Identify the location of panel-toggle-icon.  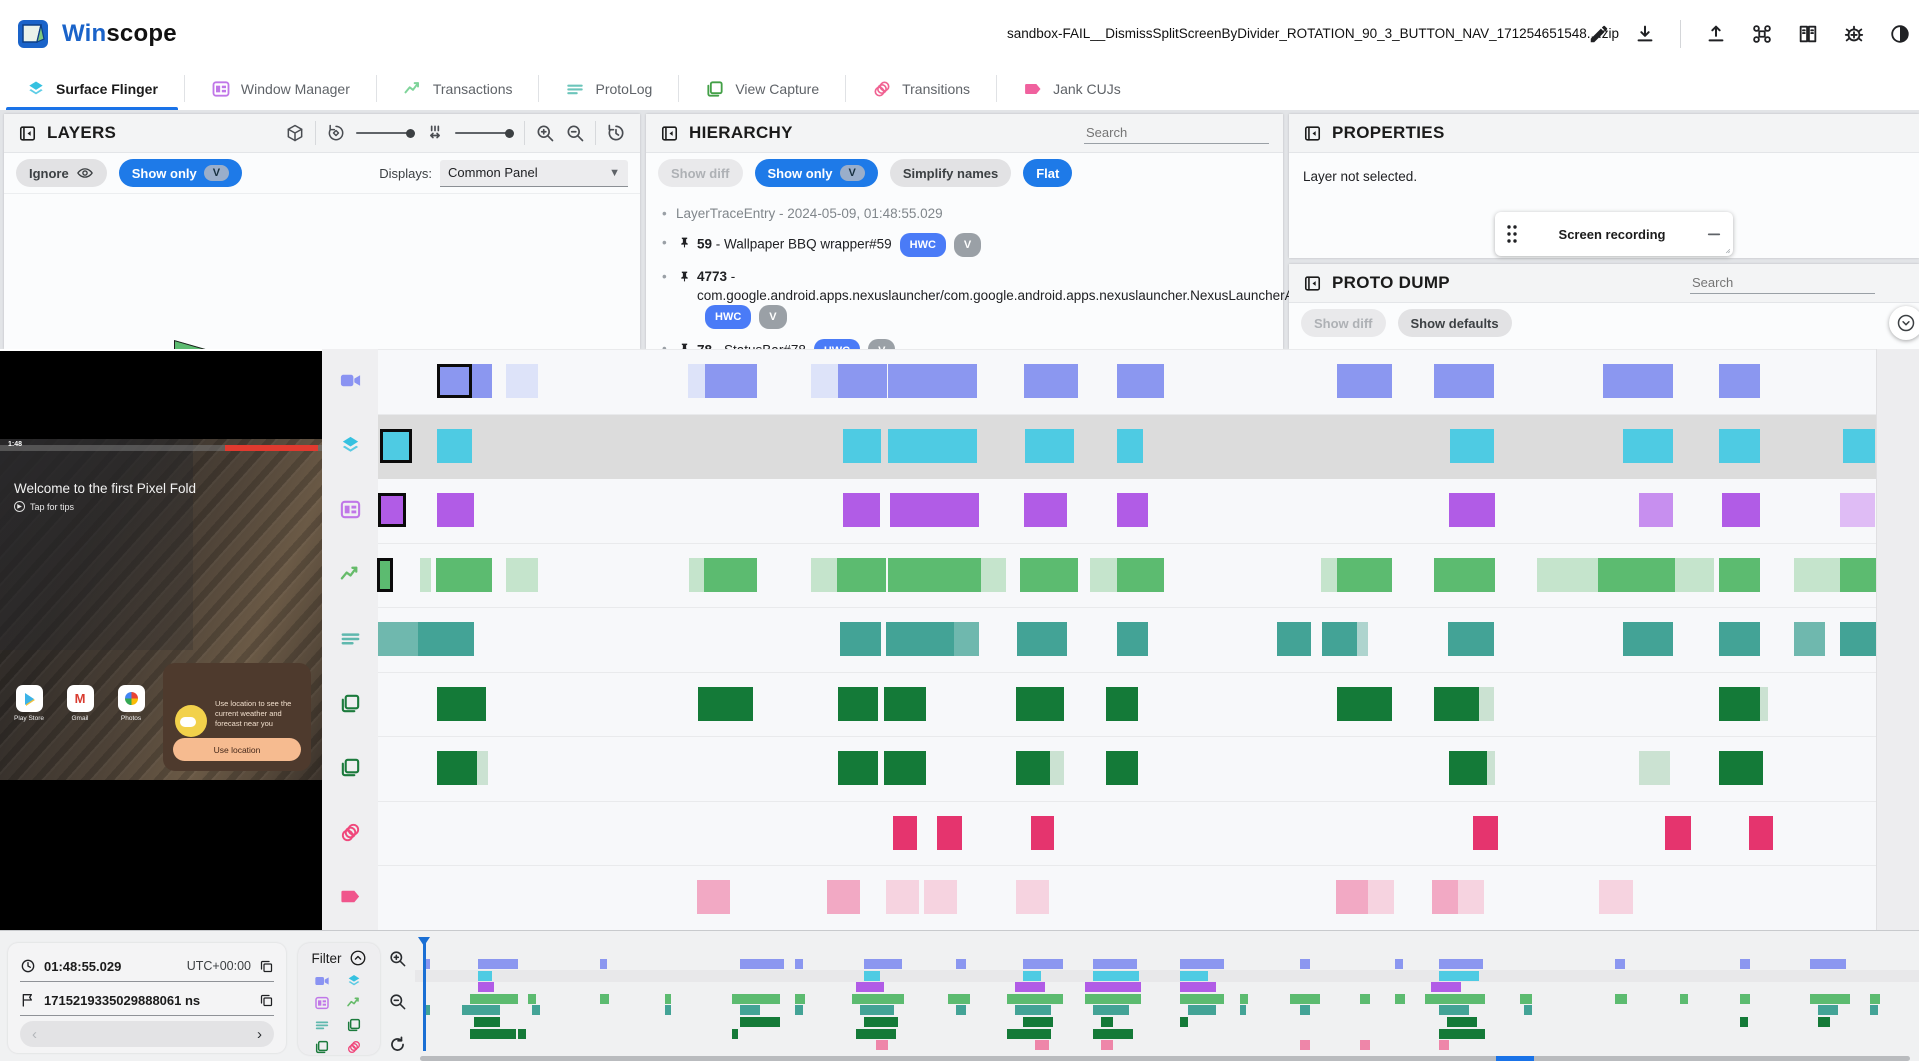
(1312, 283).